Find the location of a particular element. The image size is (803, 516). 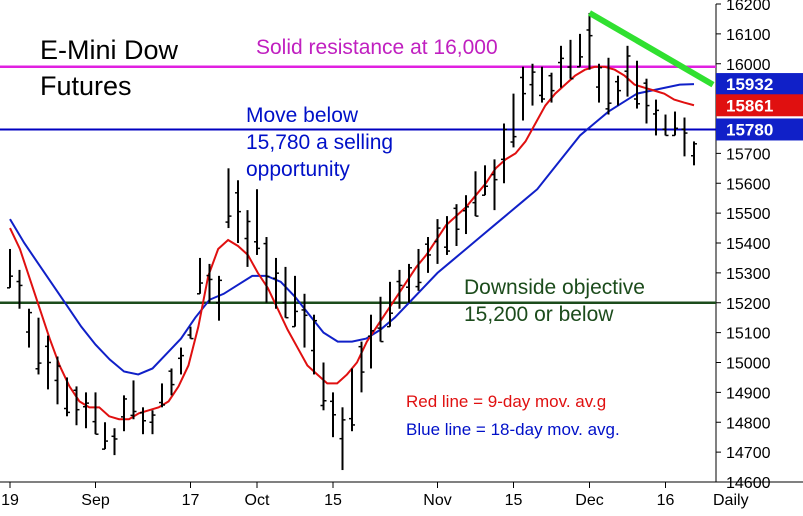

price-tag-label: 15780 is located at coordinates (749, 129).